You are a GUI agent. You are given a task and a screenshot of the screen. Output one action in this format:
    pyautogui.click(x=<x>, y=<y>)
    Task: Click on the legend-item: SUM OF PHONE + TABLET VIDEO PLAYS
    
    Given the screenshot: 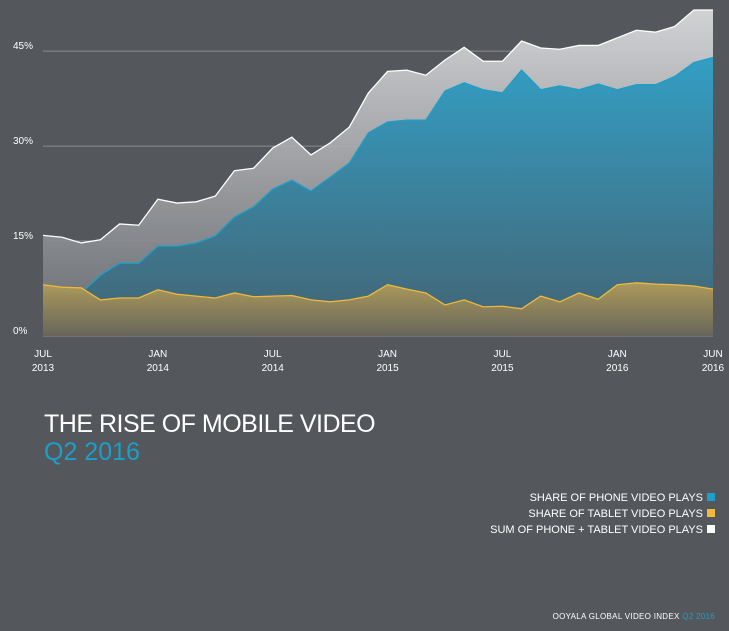 What is the action you would take?
    pyautogui.click(x=602, y=530)
    